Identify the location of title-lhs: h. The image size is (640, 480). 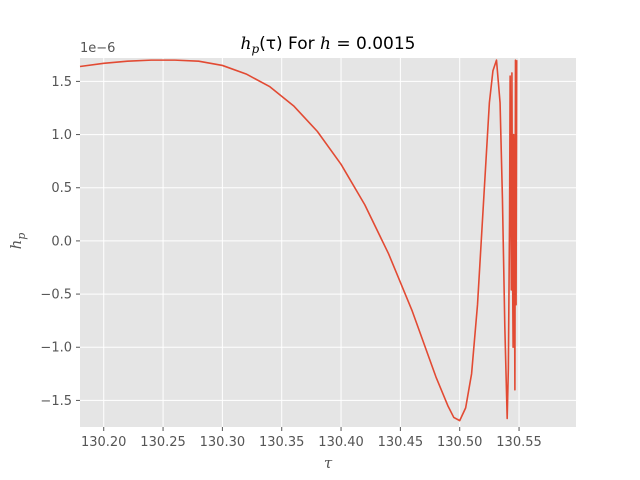
(325, 44).